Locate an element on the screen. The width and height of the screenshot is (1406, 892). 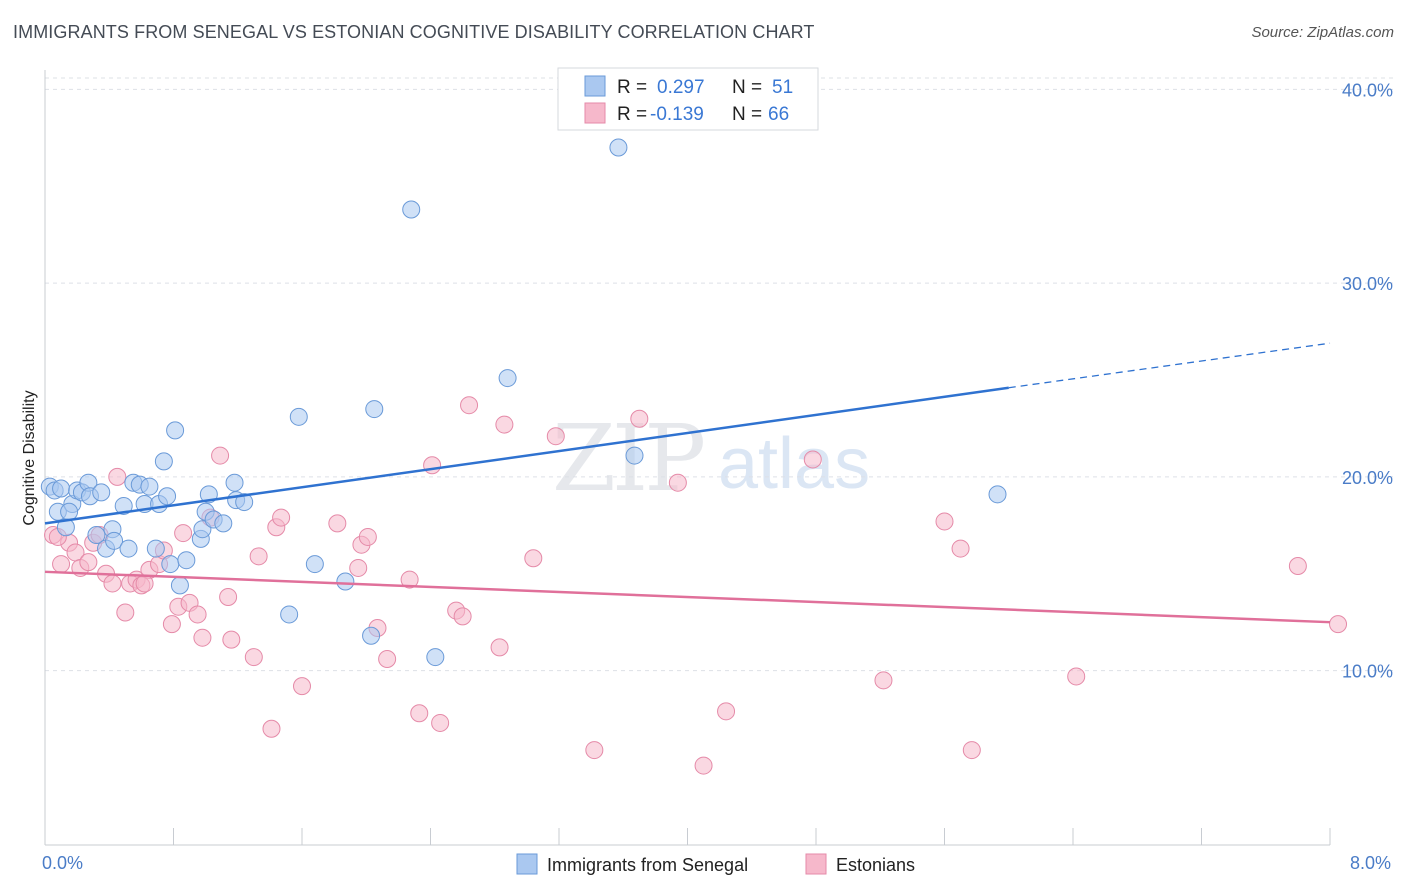
bottom-legend-swatch-estonians is located at coordinates (816, 864).